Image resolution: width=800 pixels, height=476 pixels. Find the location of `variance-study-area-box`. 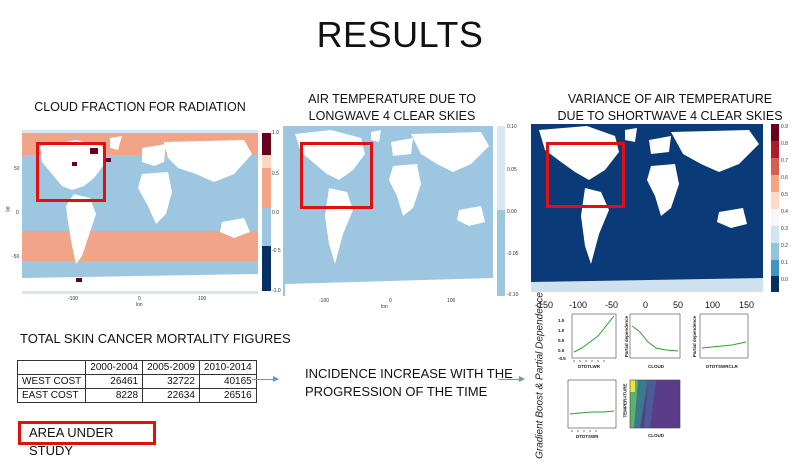

variance-study-area-box is located at coordinates (585, 175).